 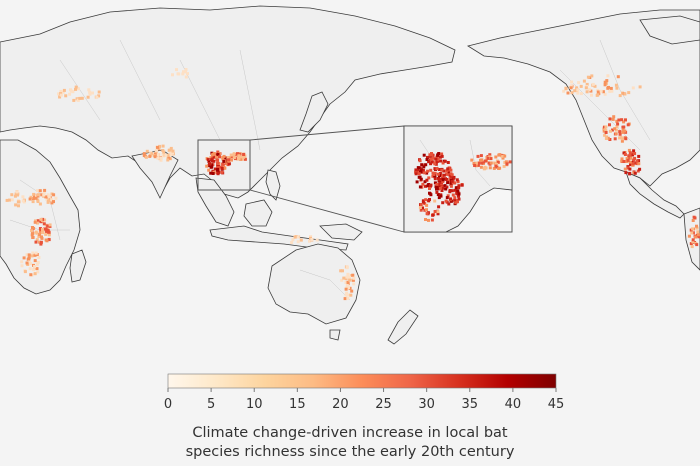 I want to click on legend-tick-label: 25, so click(x=383, y=404).